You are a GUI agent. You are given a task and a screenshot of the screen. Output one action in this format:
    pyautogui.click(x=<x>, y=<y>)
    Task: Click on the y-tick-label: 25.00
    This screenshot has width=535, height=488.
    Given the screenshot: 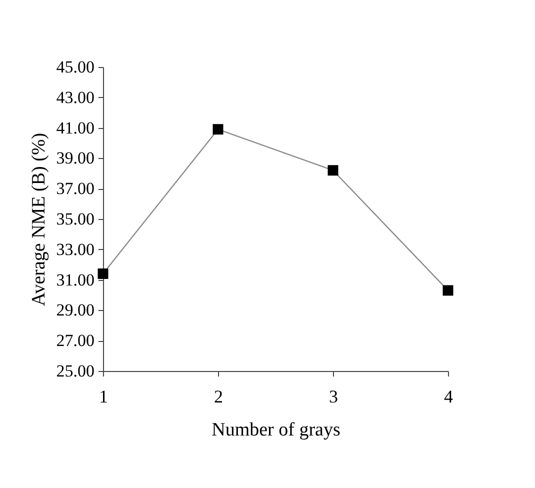 What is the action you would take?
    pyautogui.click(x=75, y=371)
    